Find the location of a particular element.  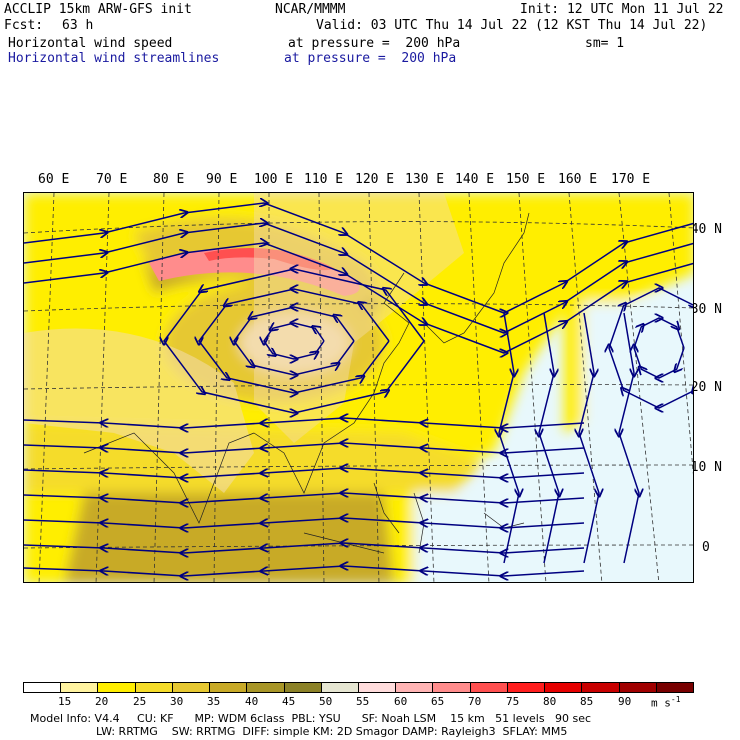

lon-label: 70 E is located at coordinates (112, 179).